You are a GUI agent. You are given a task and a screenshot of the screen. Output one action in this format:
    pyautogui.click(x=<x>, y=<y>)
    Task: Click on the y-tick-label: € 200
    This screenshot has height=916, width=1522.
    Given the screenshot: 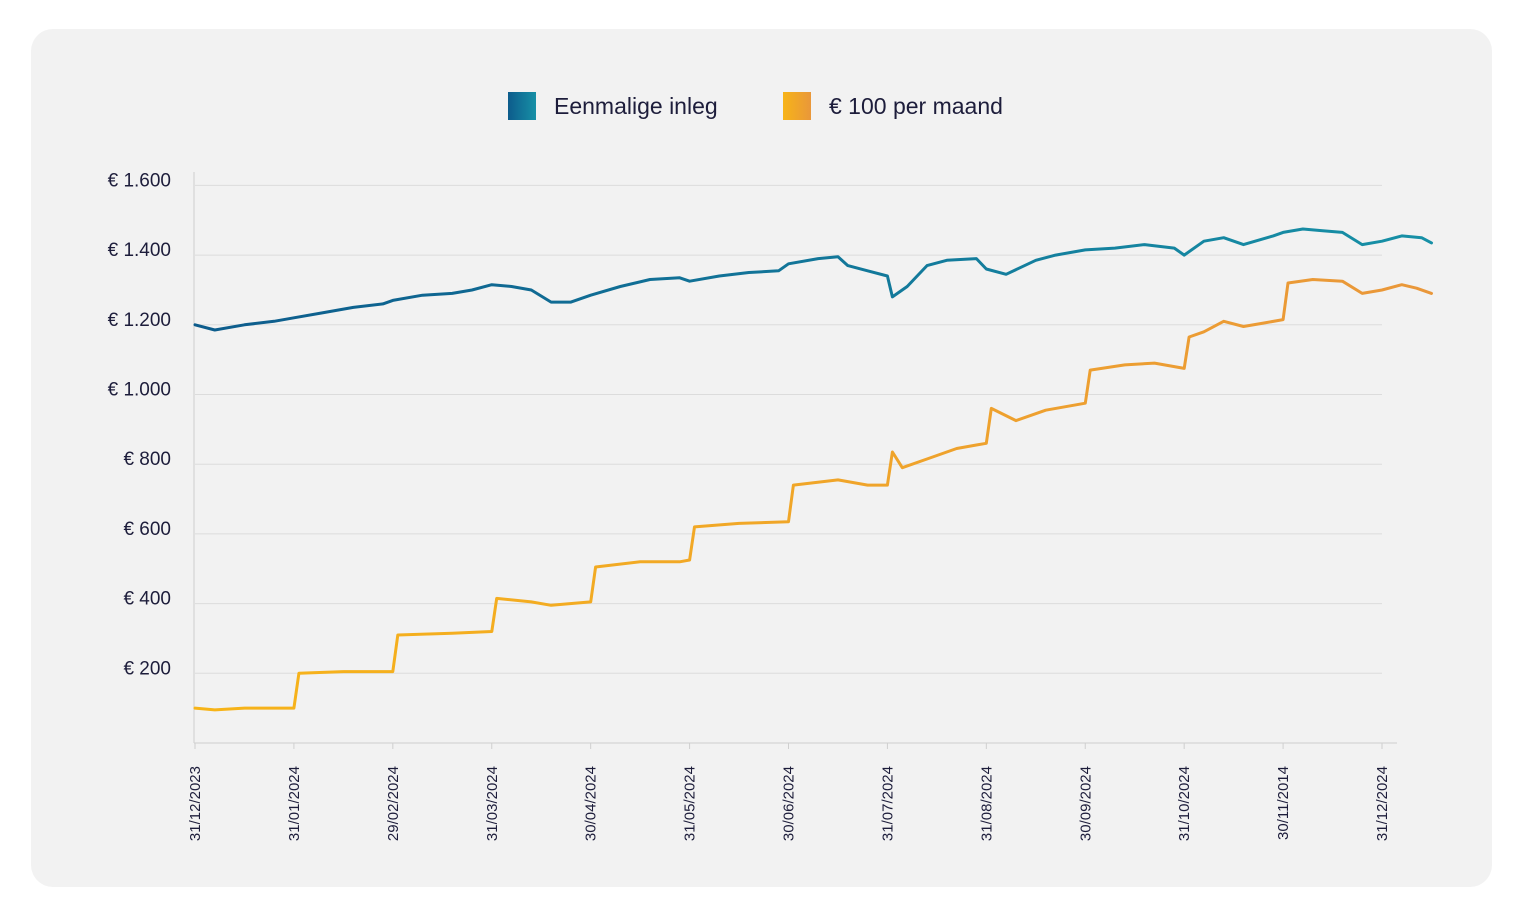 What is the action you would take?
    pyautogui.click(x=147, y=668)
    